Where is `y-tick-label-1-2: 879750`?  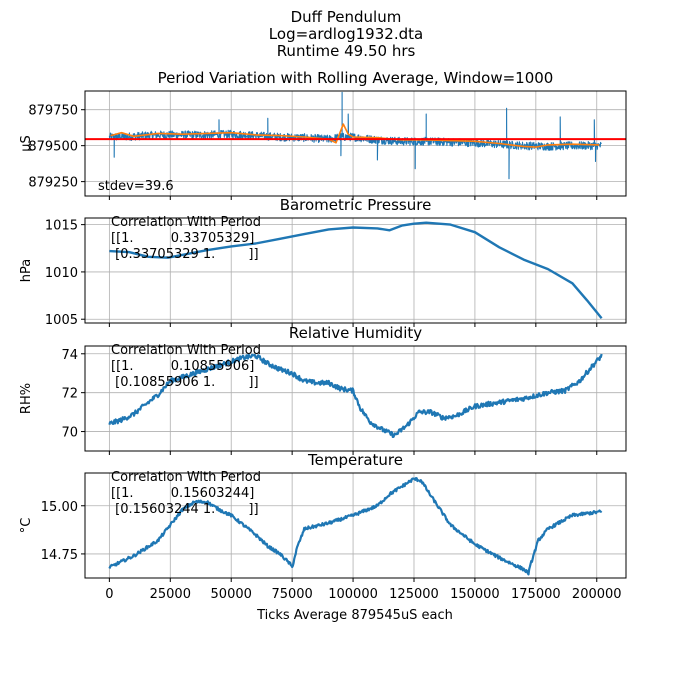 y-tick-label-1-2: 879750 is located at coordinates (53, 111).